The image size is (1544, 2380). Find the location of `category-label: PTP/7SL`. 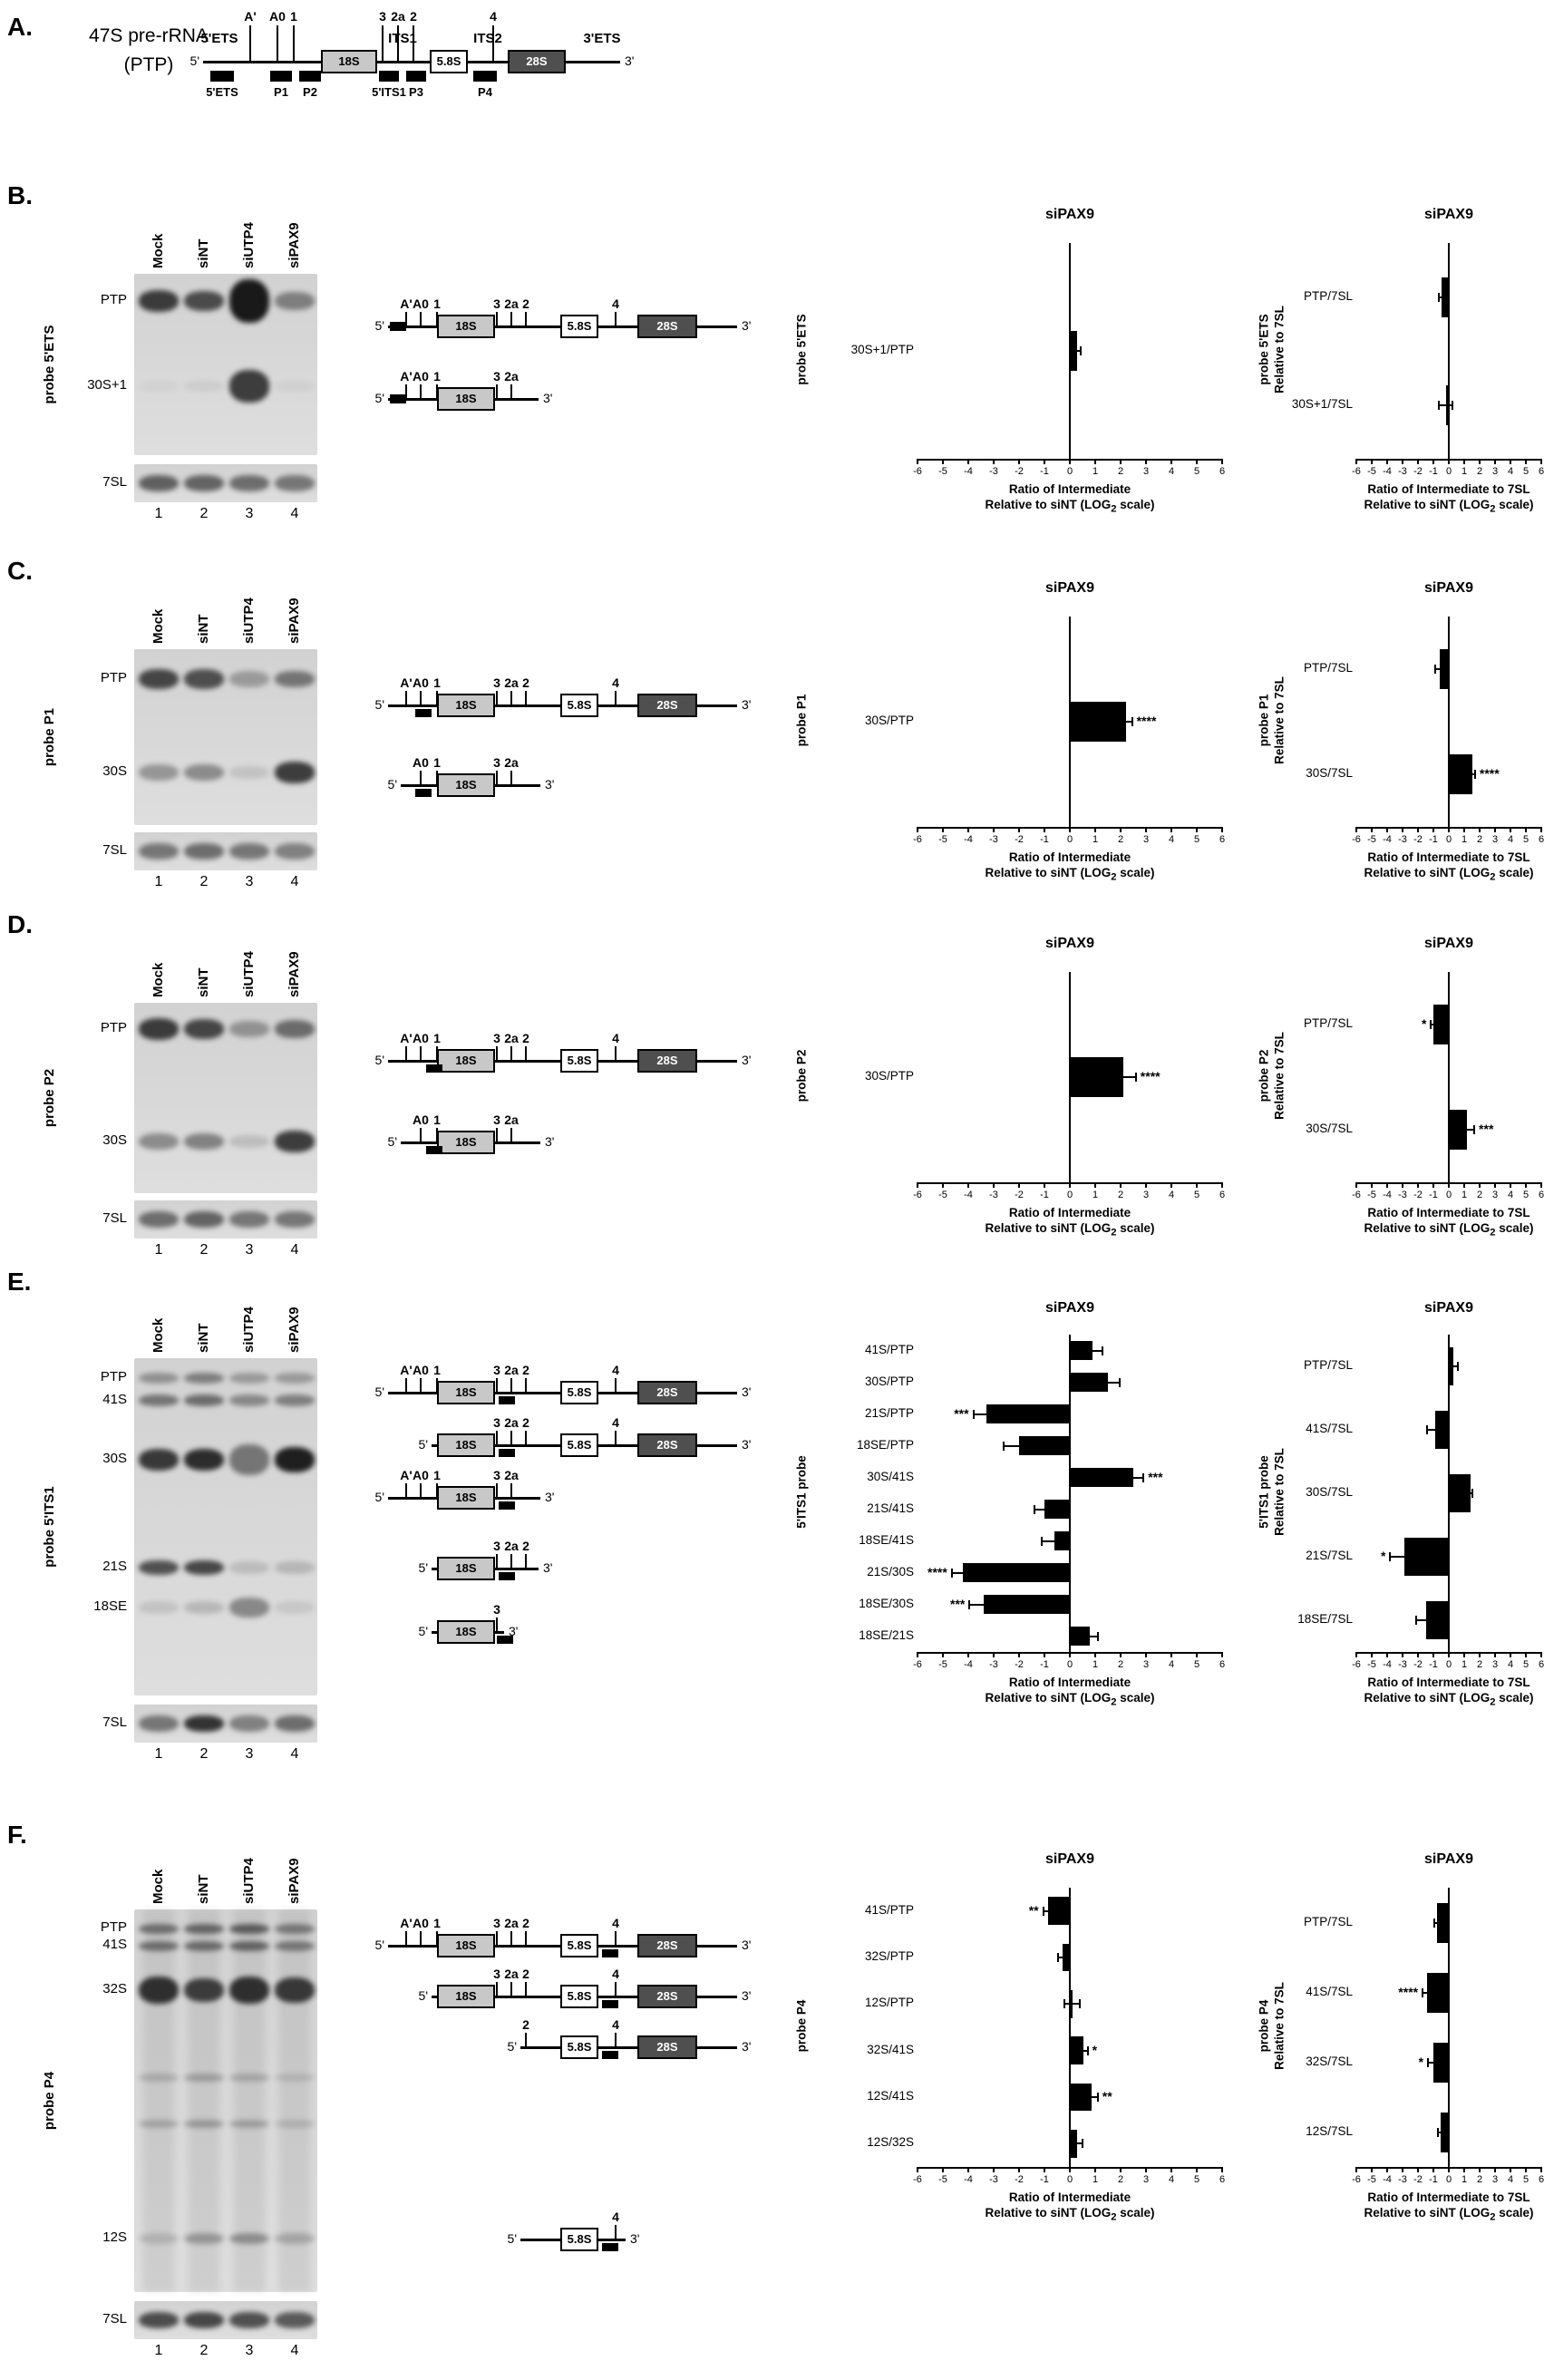

category-label: PTP/7SL is located at coordinates (1328, 1023).